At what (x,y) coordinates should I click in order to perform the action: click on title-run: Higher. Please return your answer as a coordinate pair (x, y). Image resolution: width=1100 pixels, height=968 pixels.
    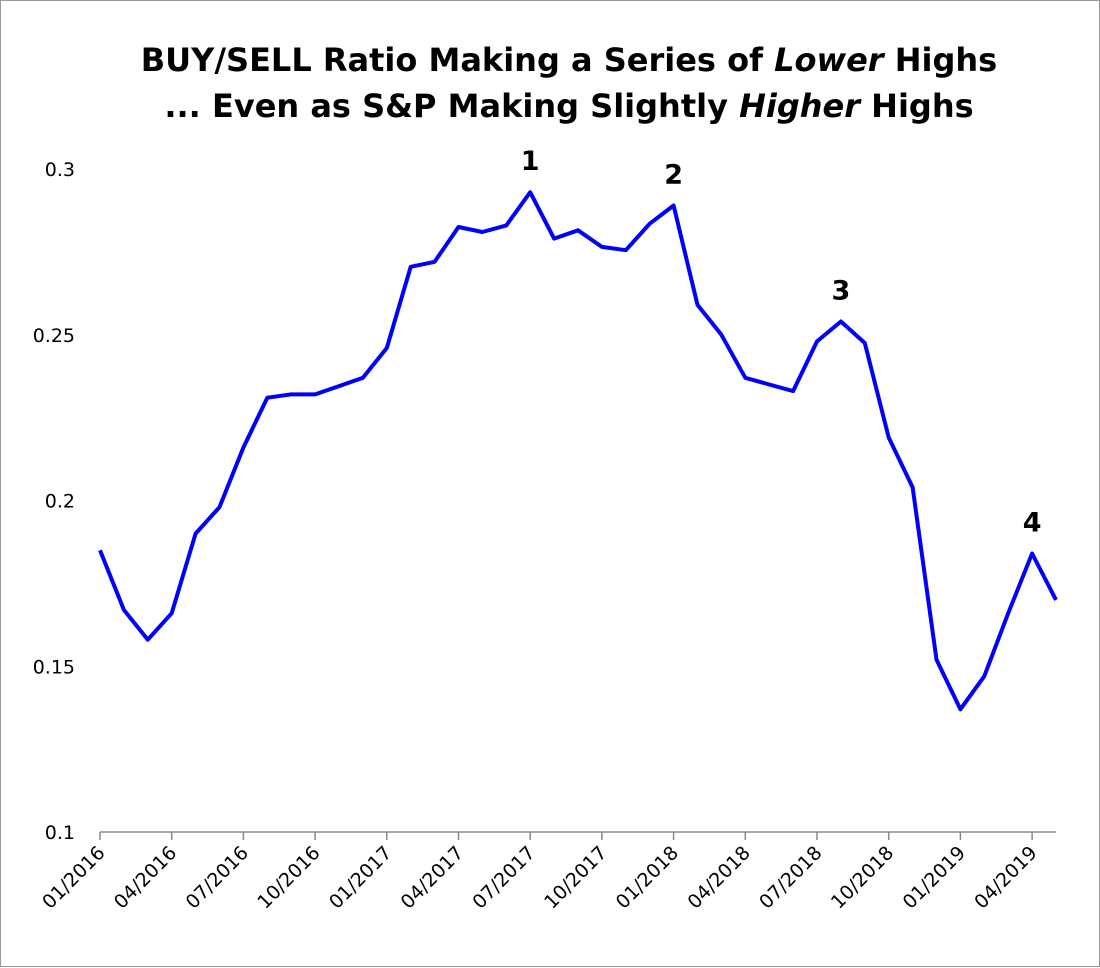
    Looking at the image, I should click on (800, 106).